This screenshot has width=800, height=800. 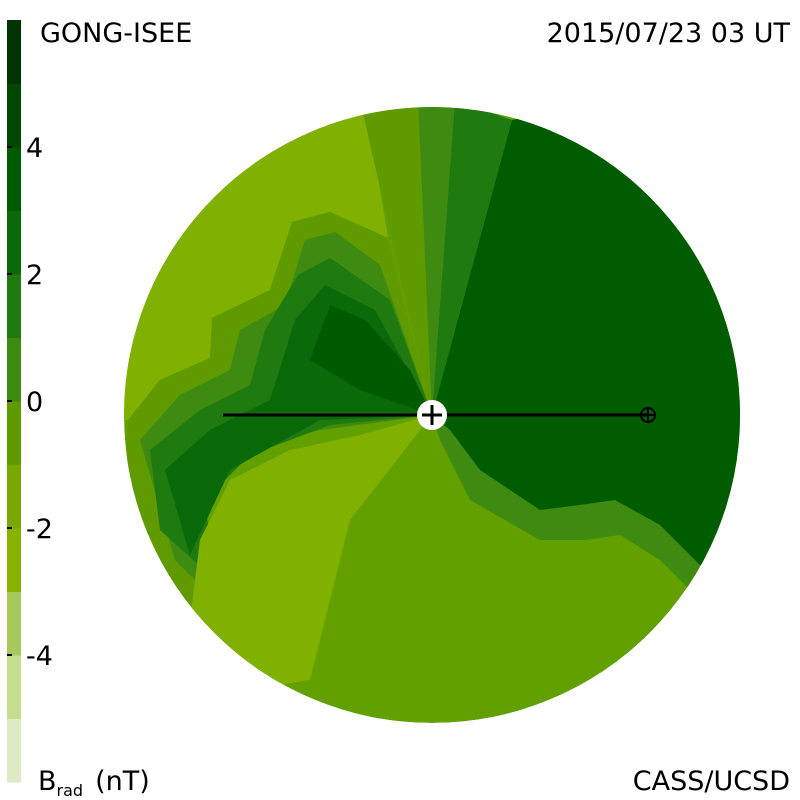 I want to click on credit: CASS/UCSD, so click(x=711, y=781).